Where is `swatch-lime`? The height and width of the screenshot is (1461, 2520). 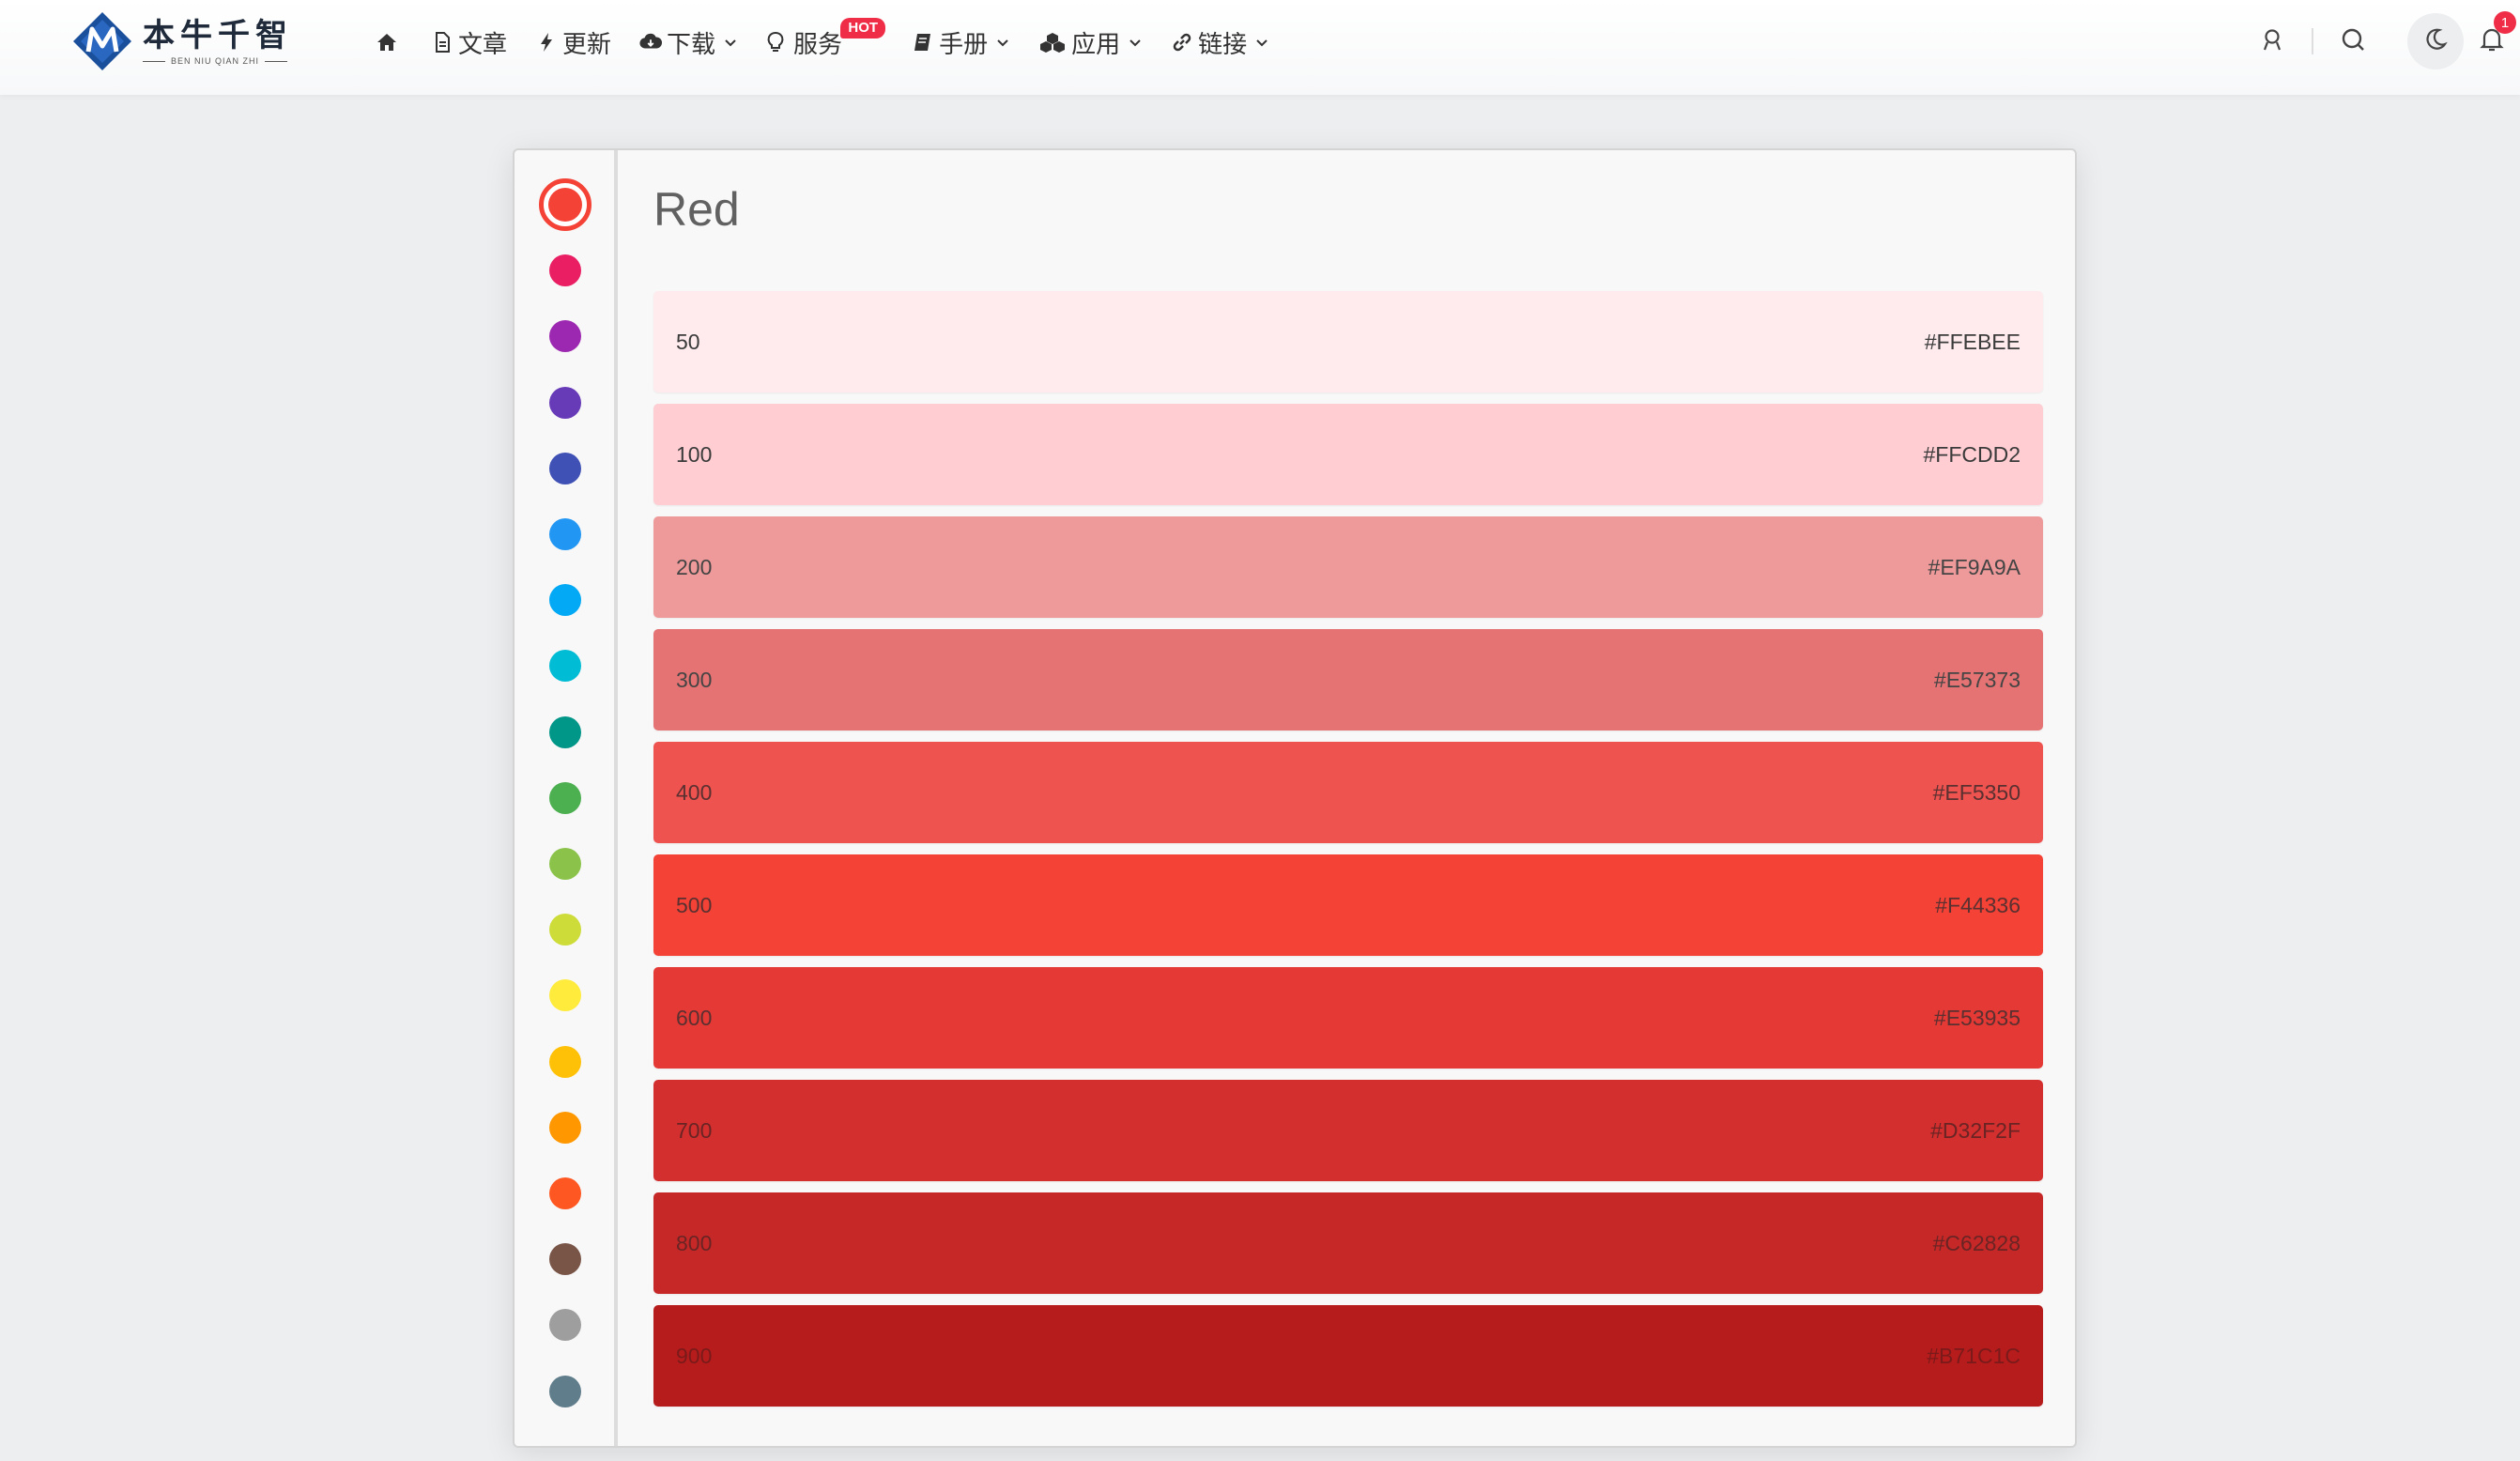
swatch-lime is located at coordinates (565, 930).